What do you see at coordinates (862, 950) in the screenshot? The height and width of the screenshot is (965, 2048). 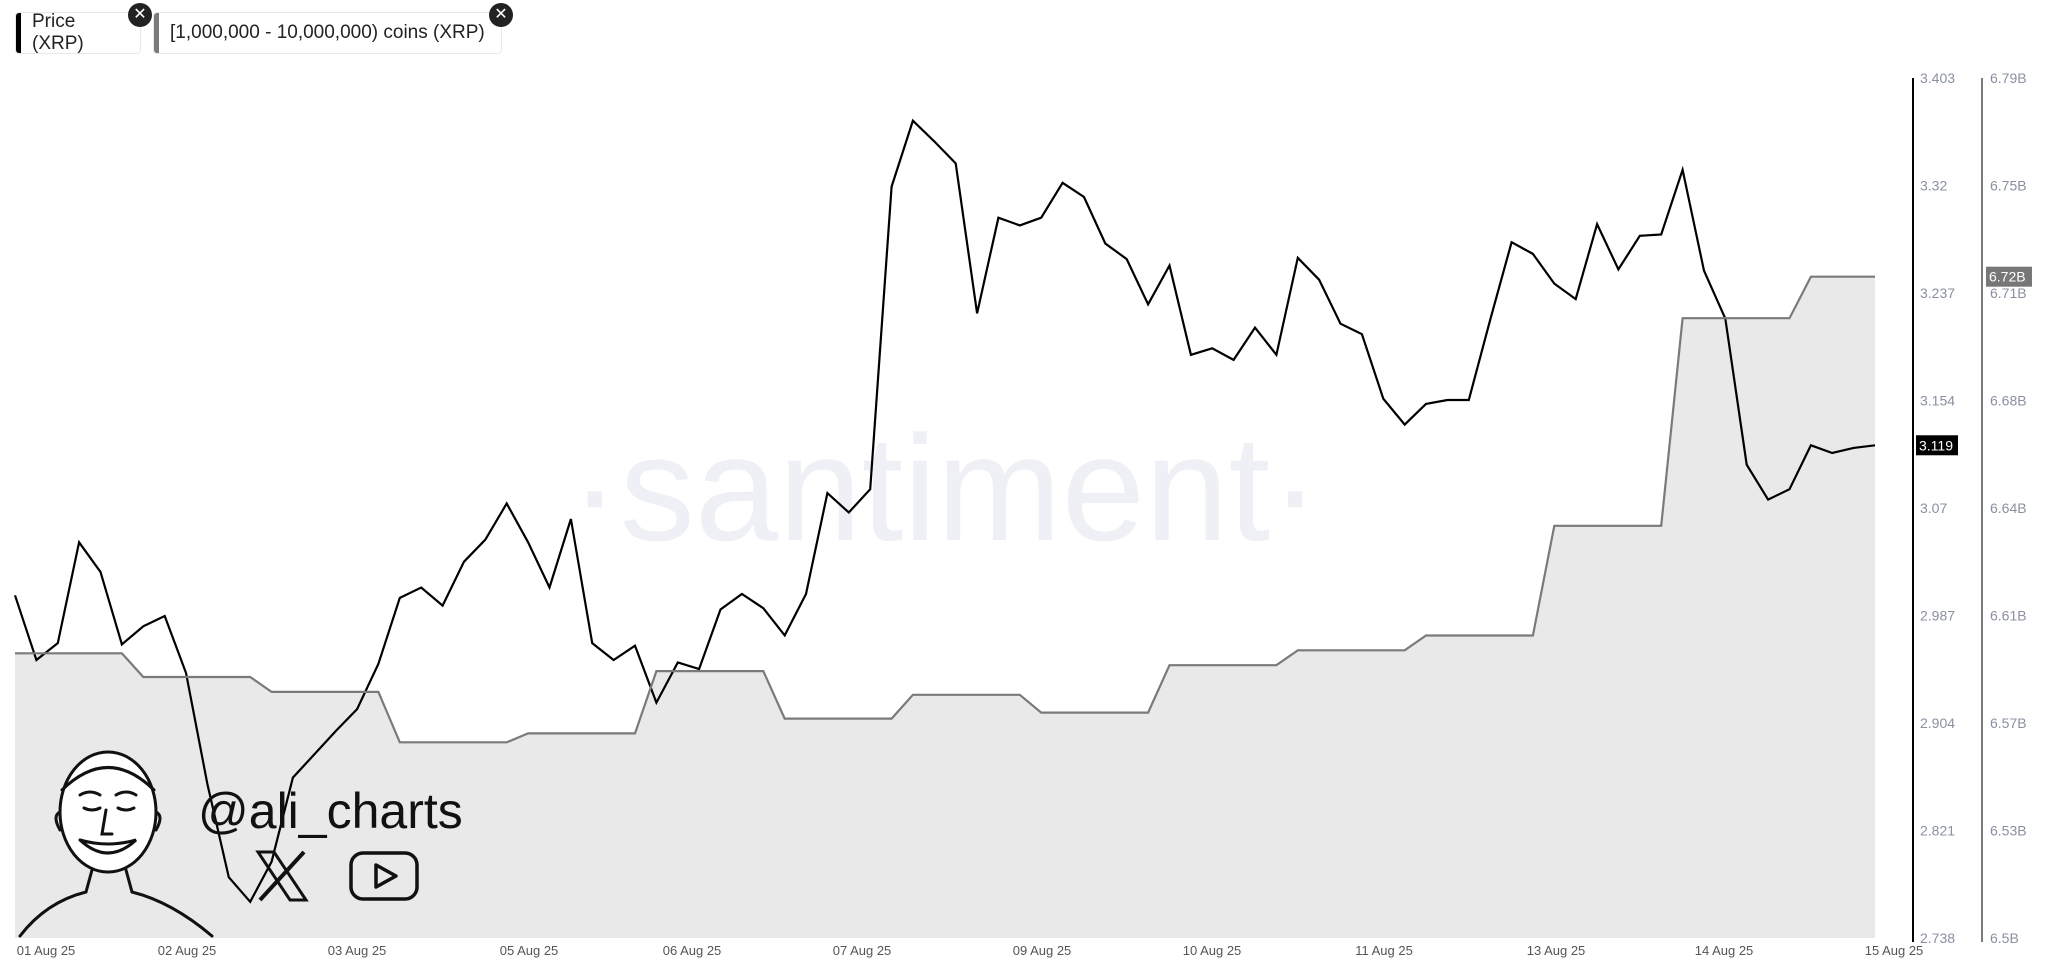 I see `x-axis-tick: 07 Aug 25` at bounding box center [862, 950].